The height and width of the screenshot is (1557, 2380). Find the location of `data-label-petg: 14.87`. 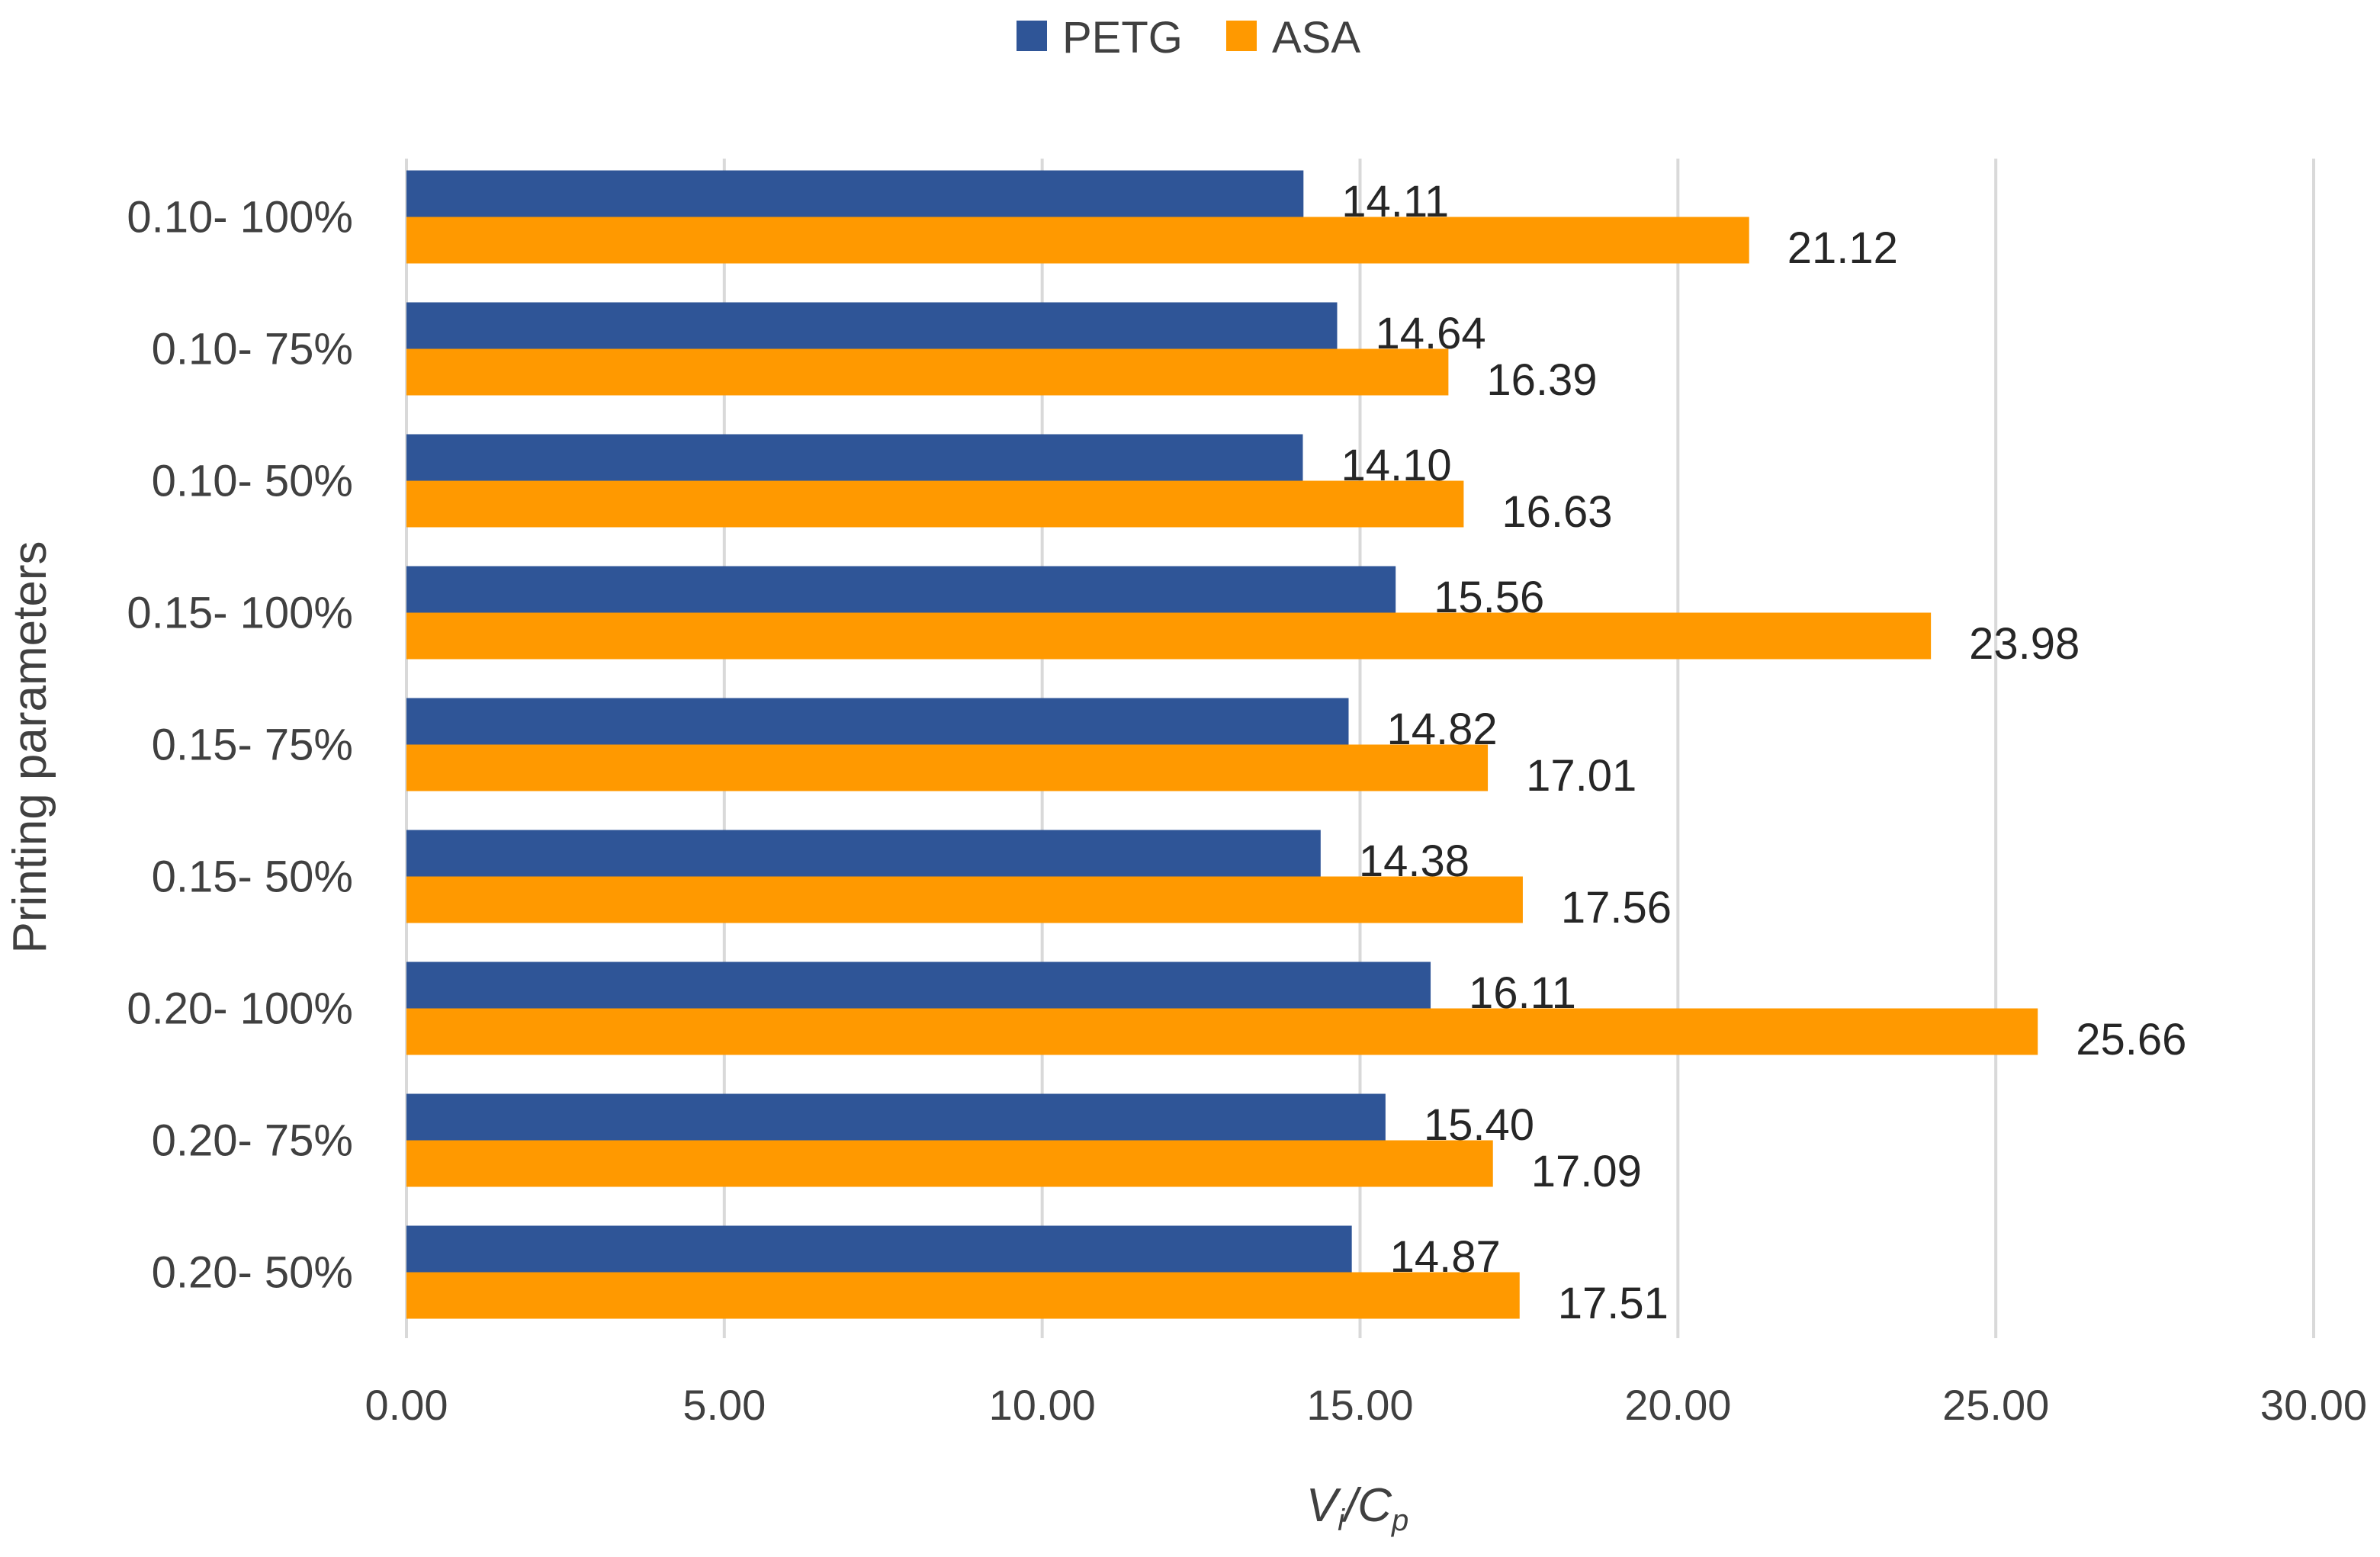

data-label-petg: 14.87 is located at coordinates (1446, 1257).